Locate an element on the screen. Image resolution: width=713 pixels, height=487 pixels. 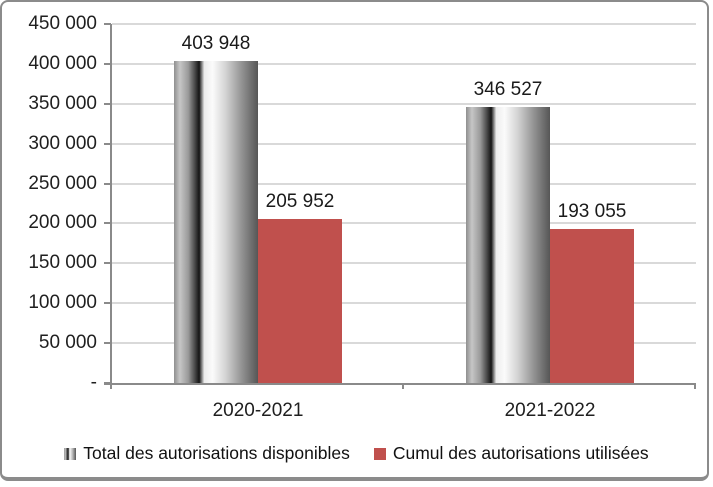
y-axis-label: 400 000 is located at coordinates (62, 63).